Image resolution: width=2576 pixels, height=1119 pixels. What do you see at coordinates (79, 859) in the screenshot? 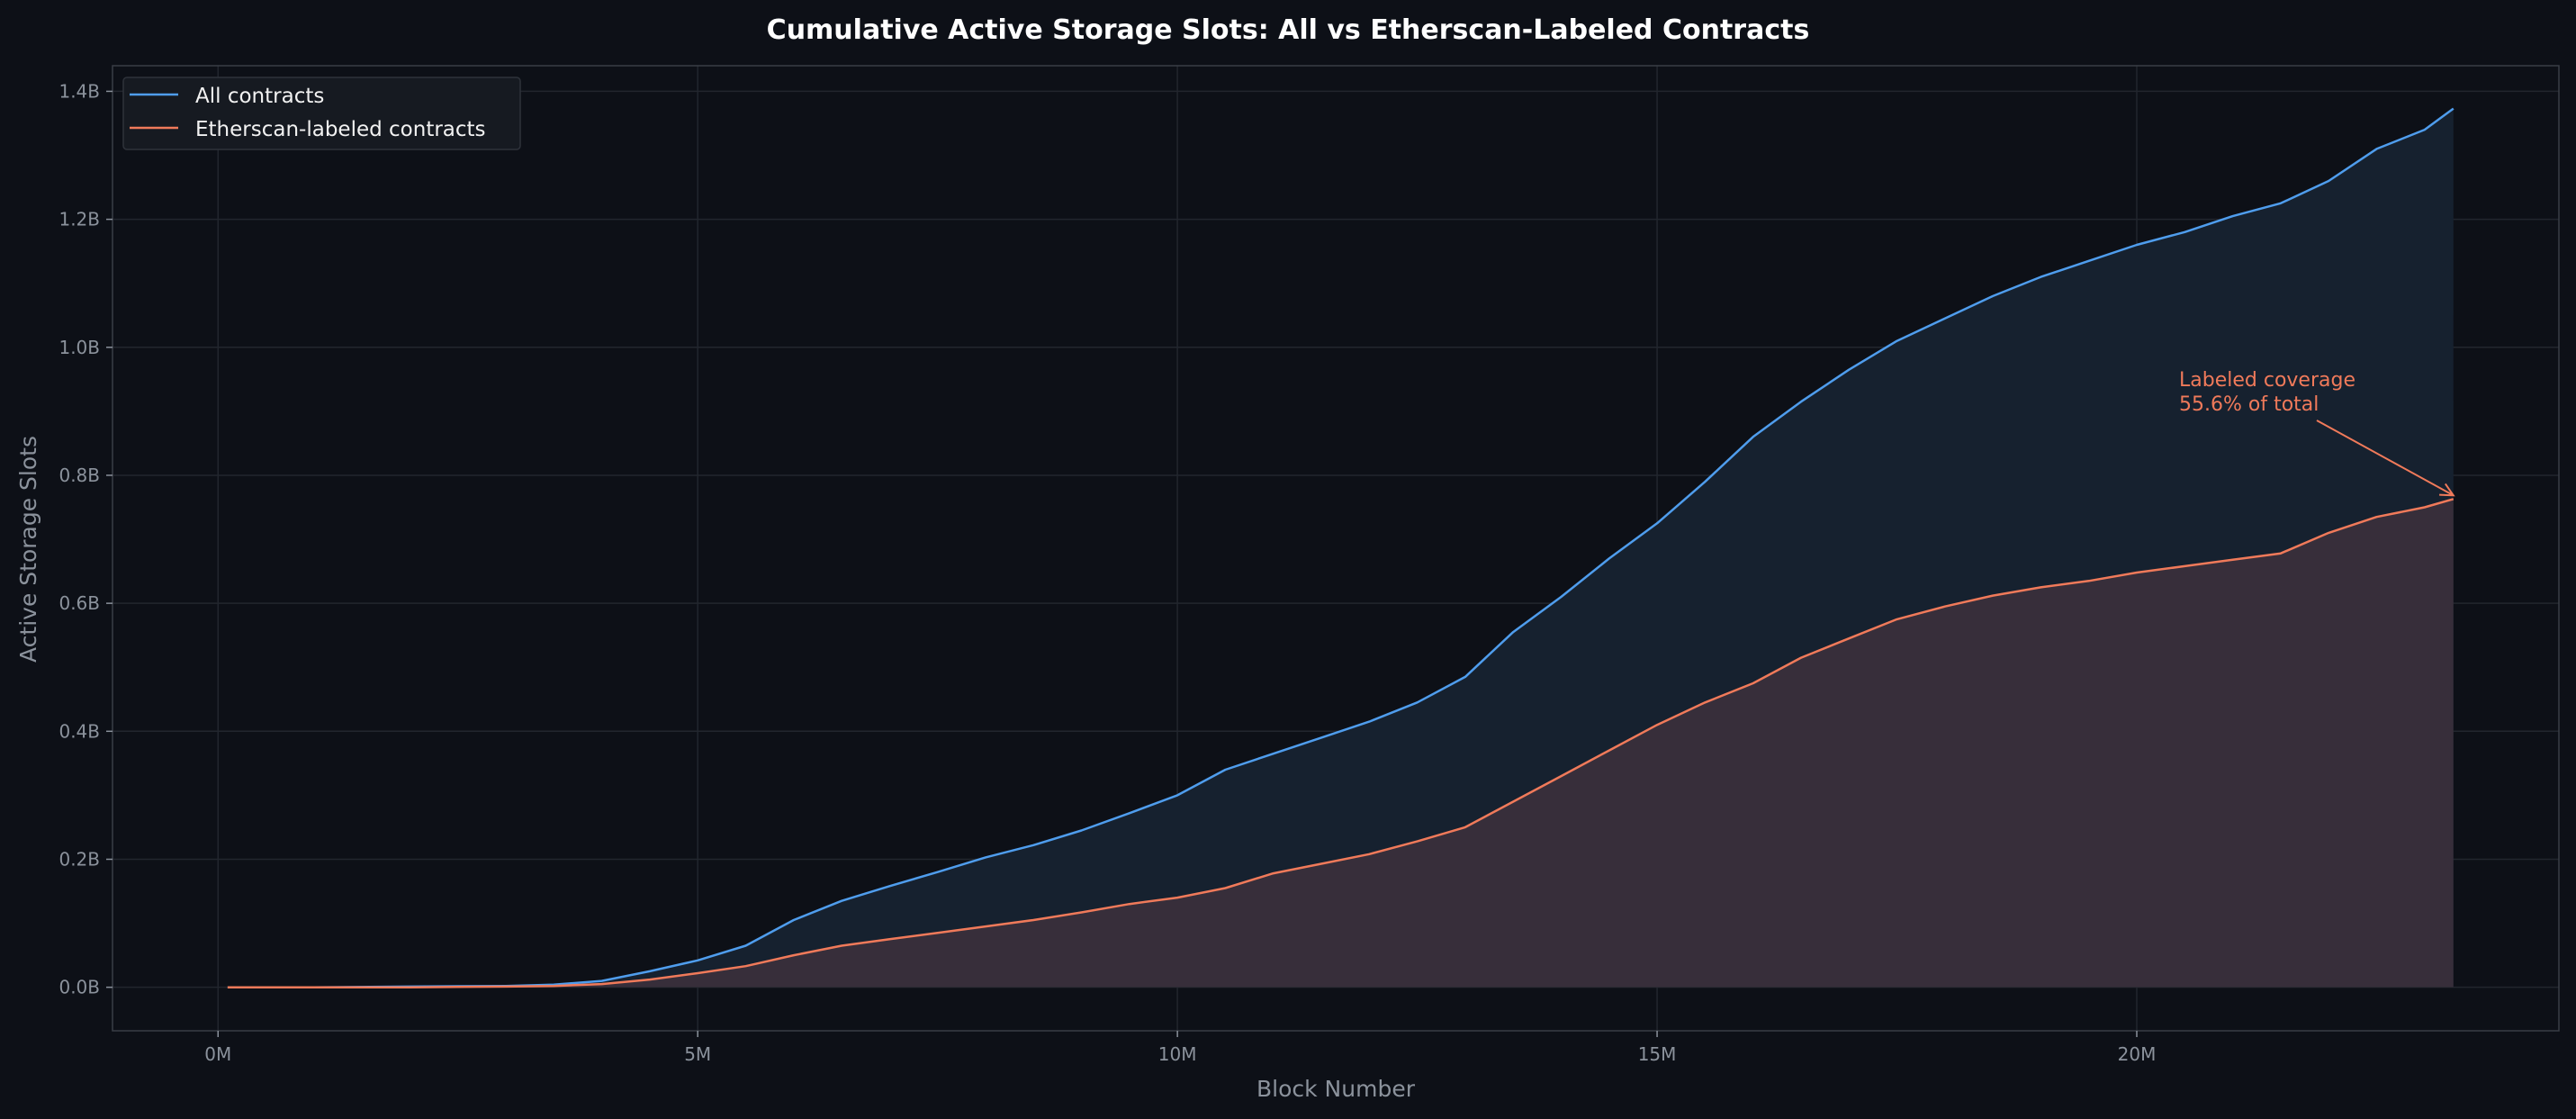
I see `y-tick-label: 0.2B` at bounding box center [79, 859].